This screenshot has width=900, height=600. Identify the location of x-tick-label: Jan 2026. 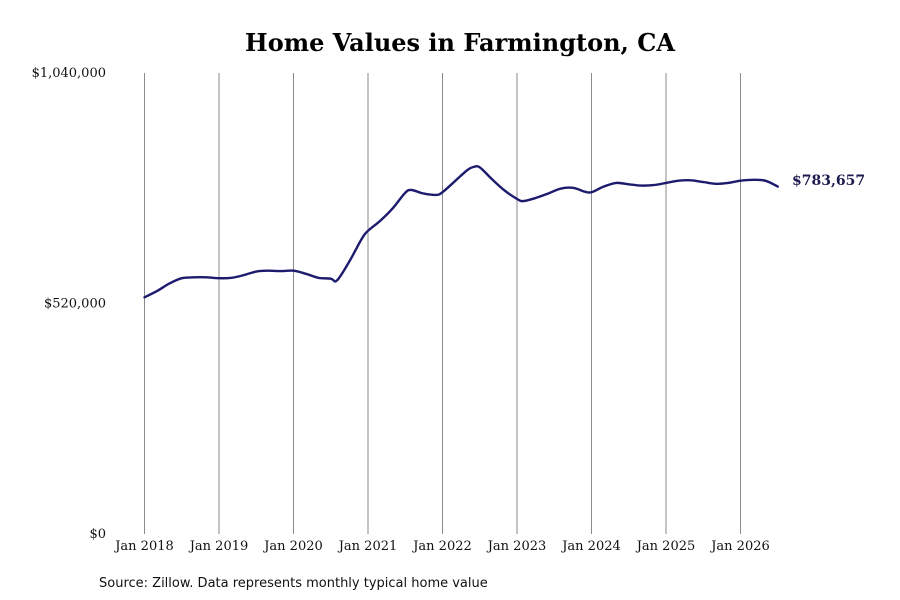
(739, 546).